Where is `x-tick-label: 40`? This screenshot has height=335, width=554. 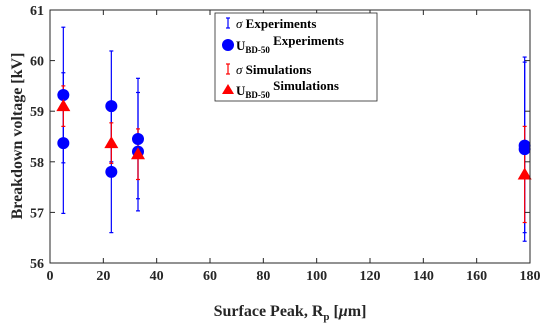 x-tick-label: 40 is located at coordinates (157, 276).